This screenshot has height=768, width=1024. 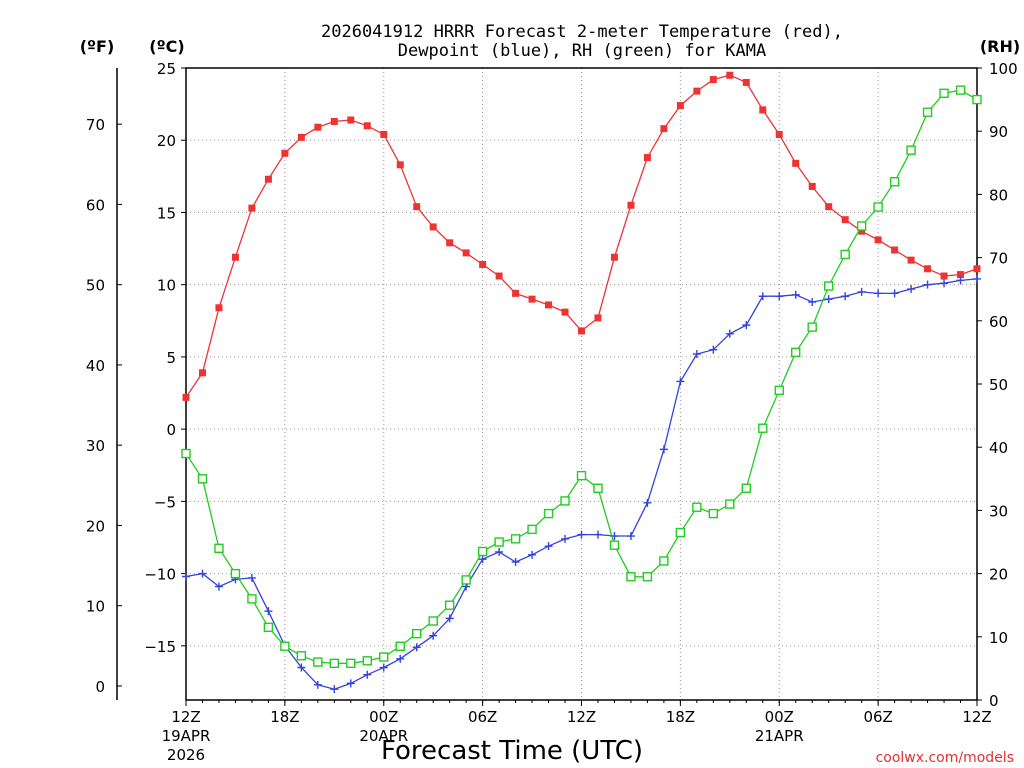 I want to click on credit-link: coolwx.com/models, so click(x=945, y=758).